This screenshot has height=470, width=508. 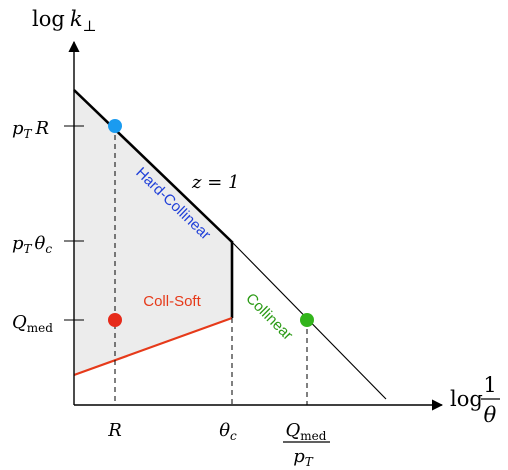 I want to click on y-tick-label-Qmed: Qmed, so click(x=32, y=323).